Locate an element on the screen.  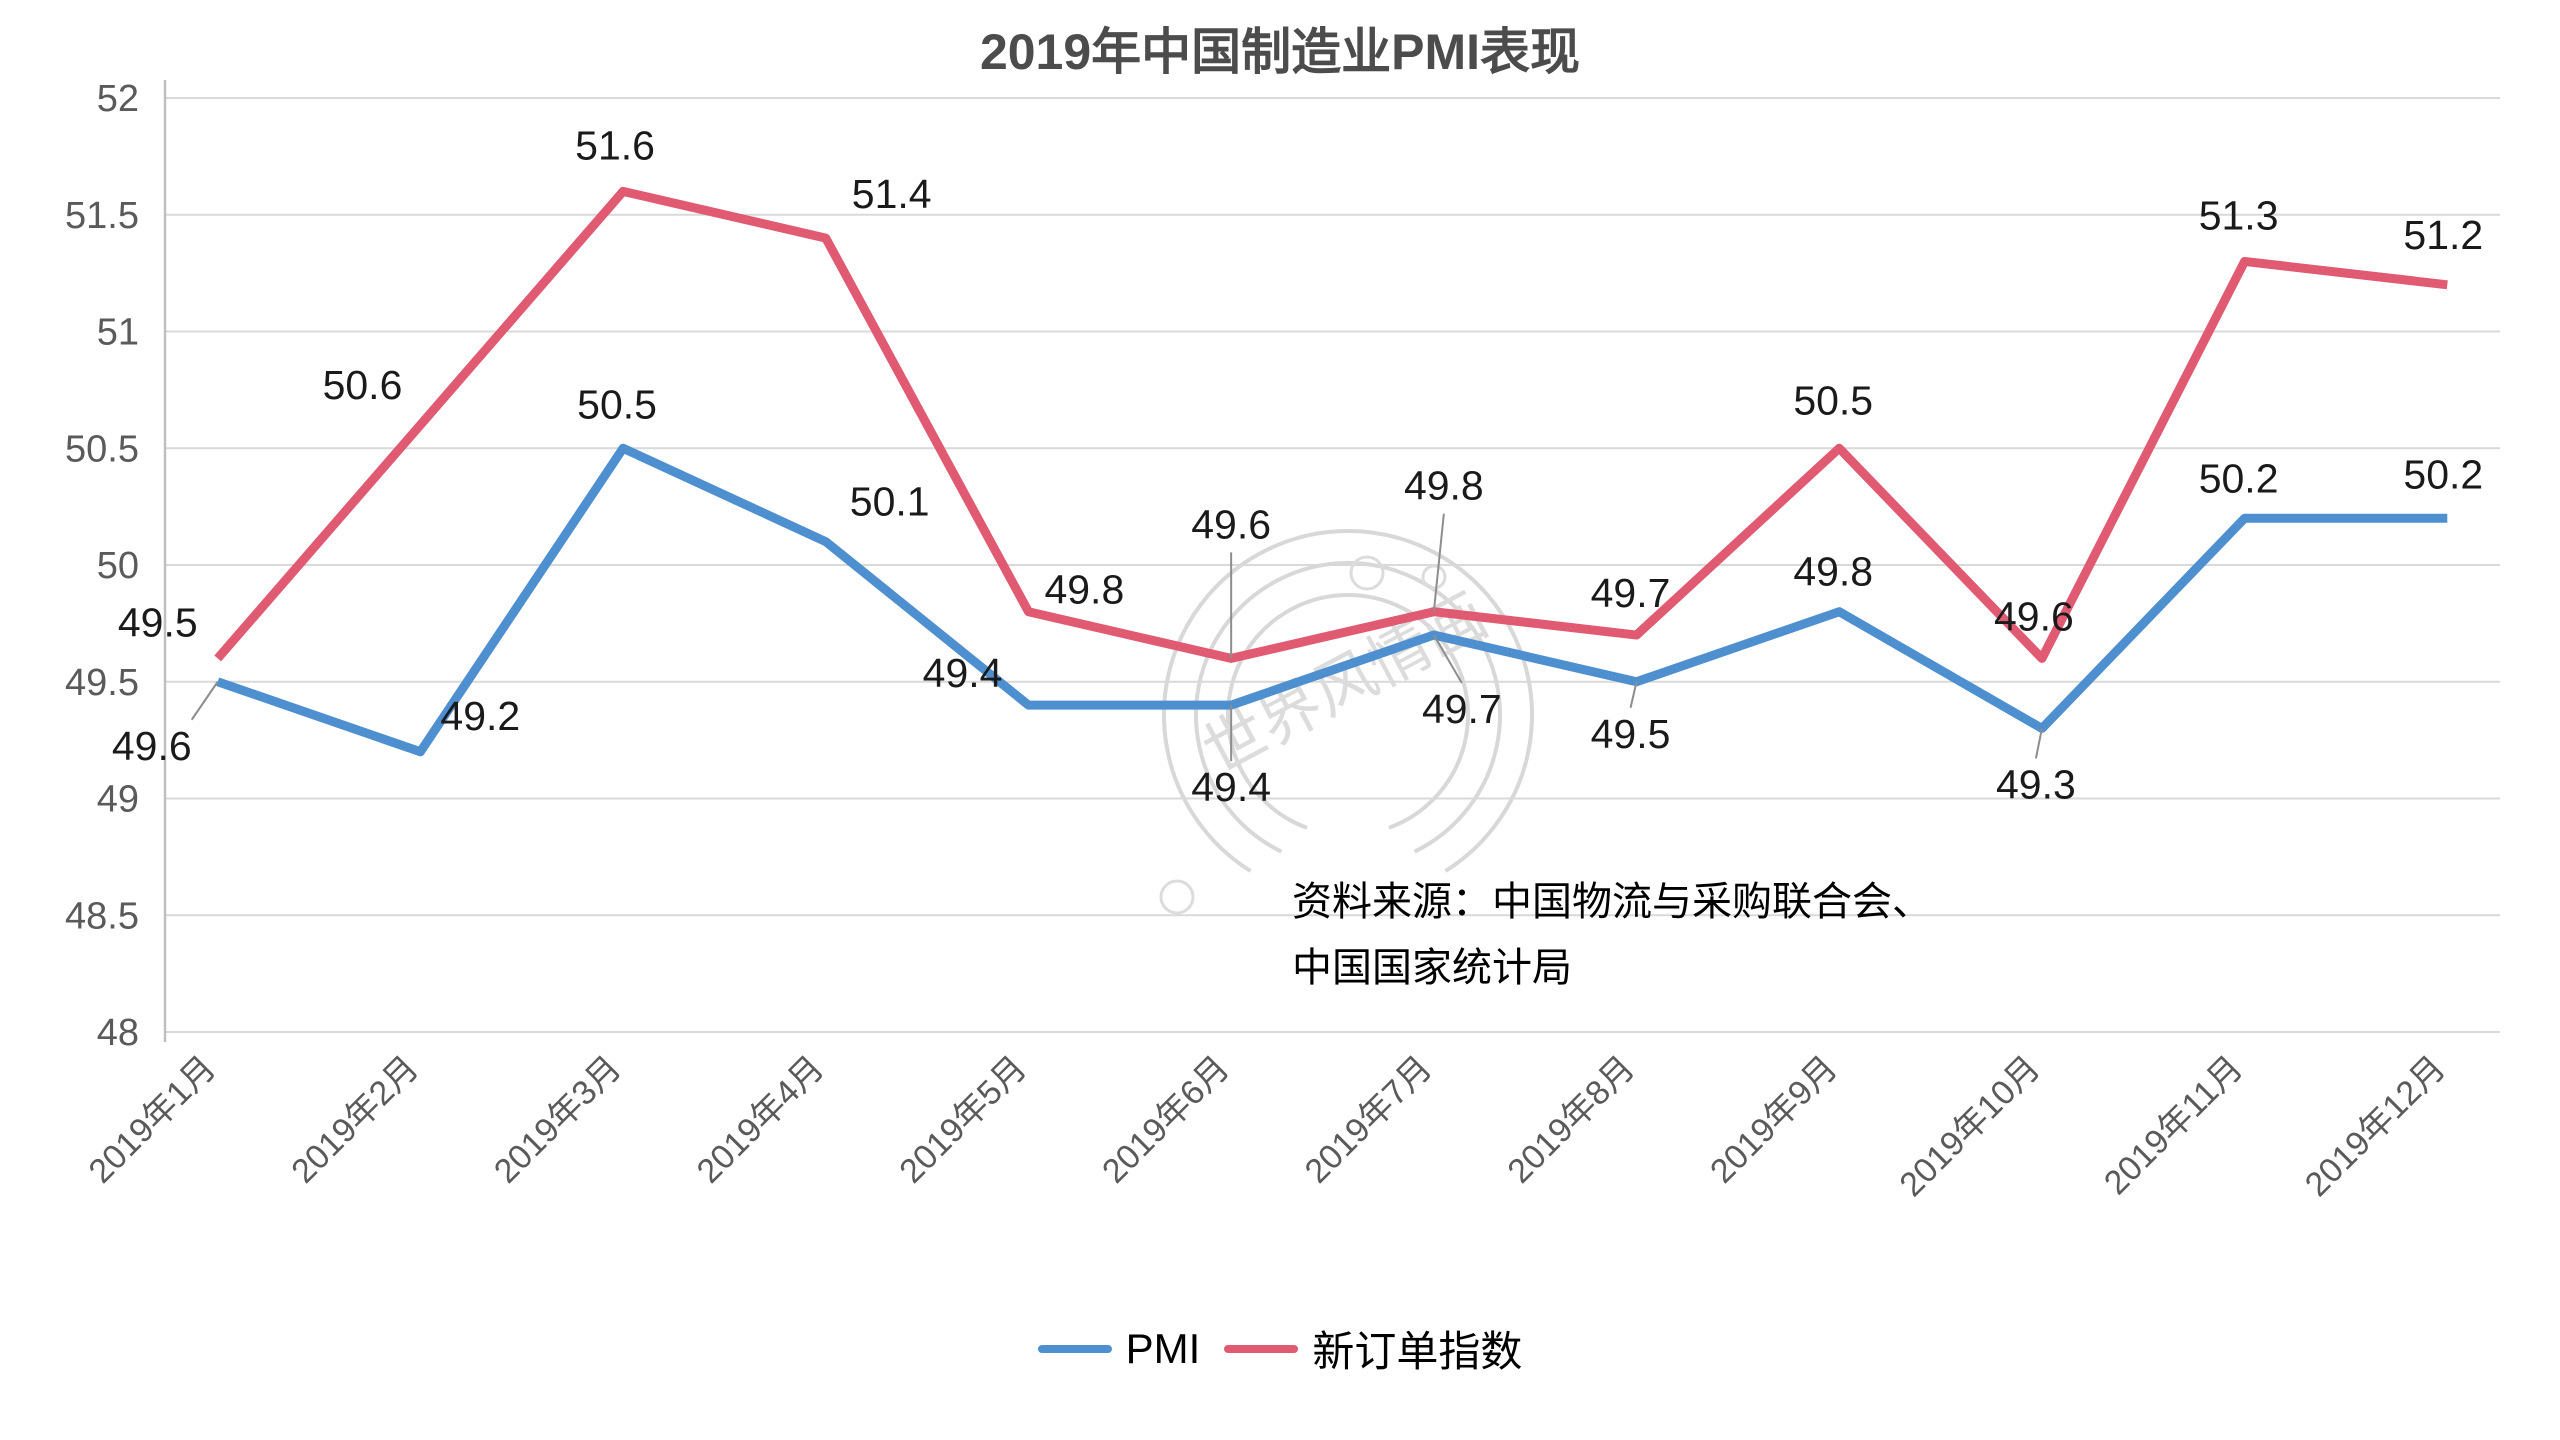
page-title: 2019年中国制造业PMI表现 is located at coordinates (1280, 52).